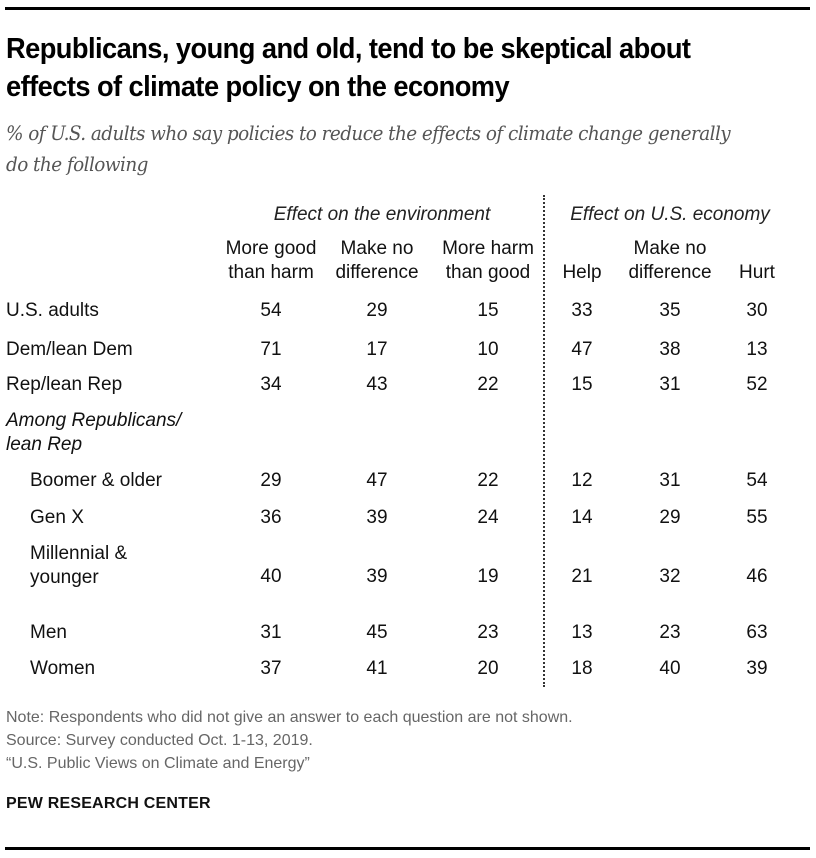 The image size is (816, 858). What do you see at coordinates (79, 565) in the screenshot?
I see `row-label: Millennial & younger` at bounding box center [79, 565].